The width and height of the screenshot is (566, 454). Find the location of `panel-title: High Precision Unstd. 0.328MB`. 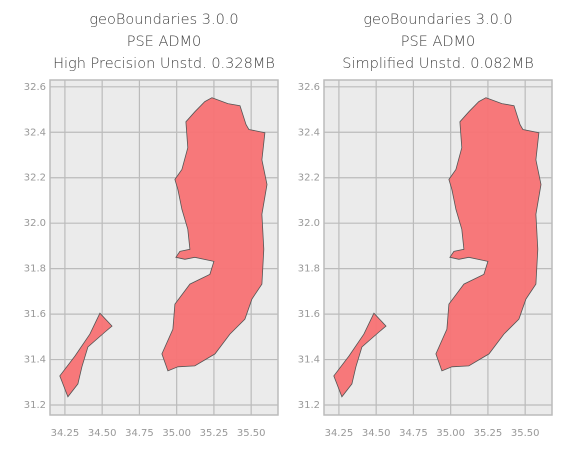

panel-title: High Precision Unstd. 0.328MB is located at coordinates (164, 64).